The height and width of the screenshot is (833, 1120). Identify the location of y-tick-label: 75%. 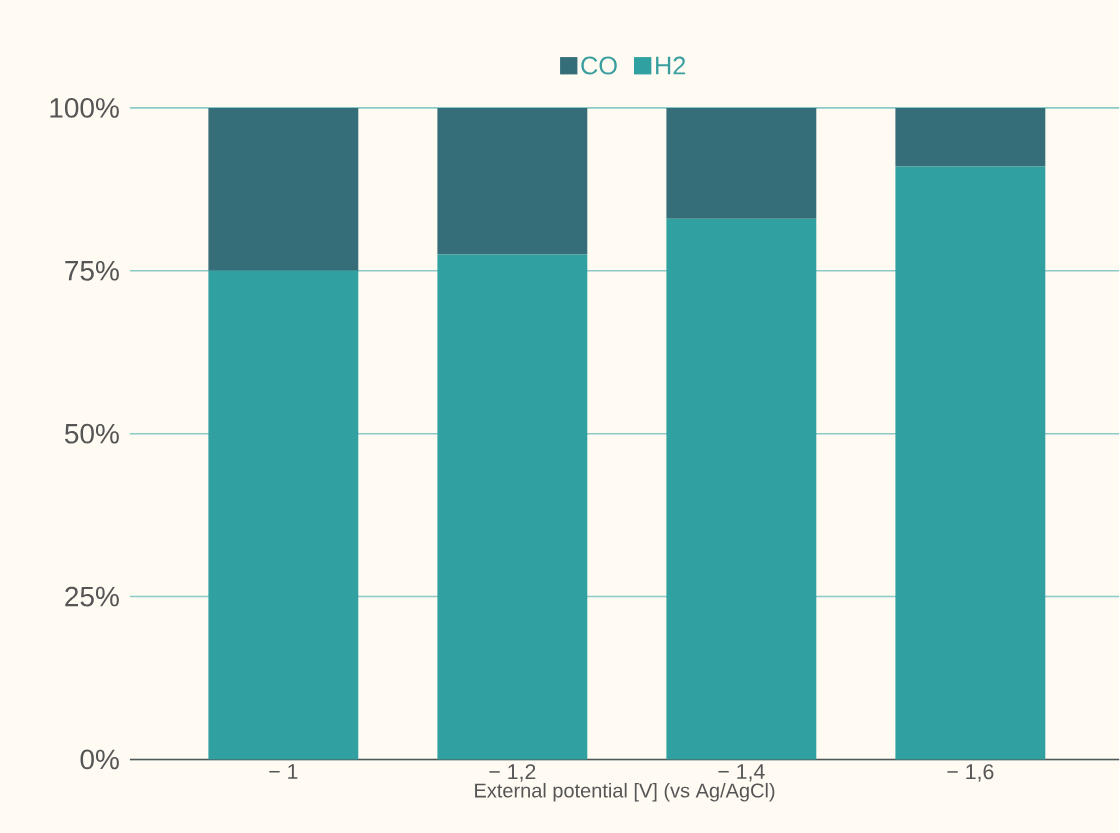
(92, 270).